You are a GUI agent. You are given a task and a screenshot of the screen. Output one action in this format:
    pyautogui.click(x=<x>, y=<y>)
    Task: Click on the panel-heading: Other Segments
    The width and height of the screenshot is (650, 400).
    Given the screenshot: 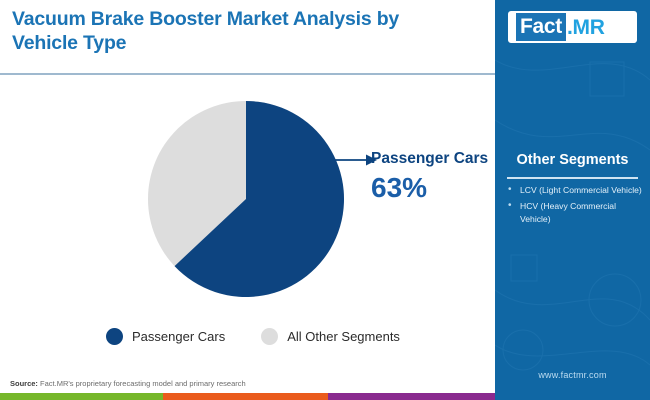 What is the action you would take?
    pyautogui.click(x=572, y=160)
    